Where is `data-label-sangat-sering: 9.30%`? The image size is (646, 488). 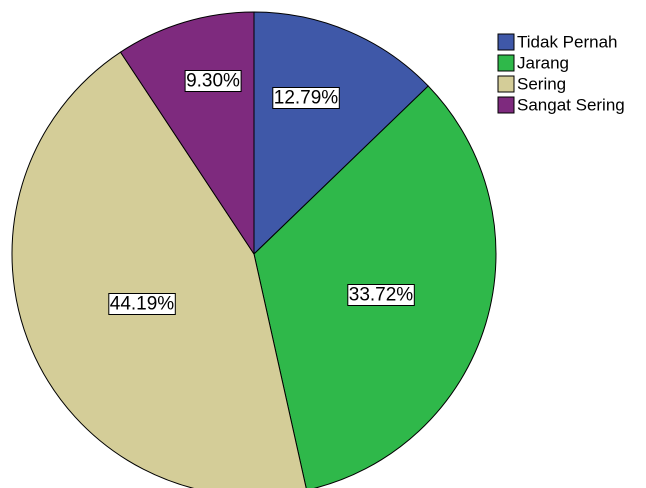
data-label-sangat-sering: 9.30% is located at coordinates (213, 81).